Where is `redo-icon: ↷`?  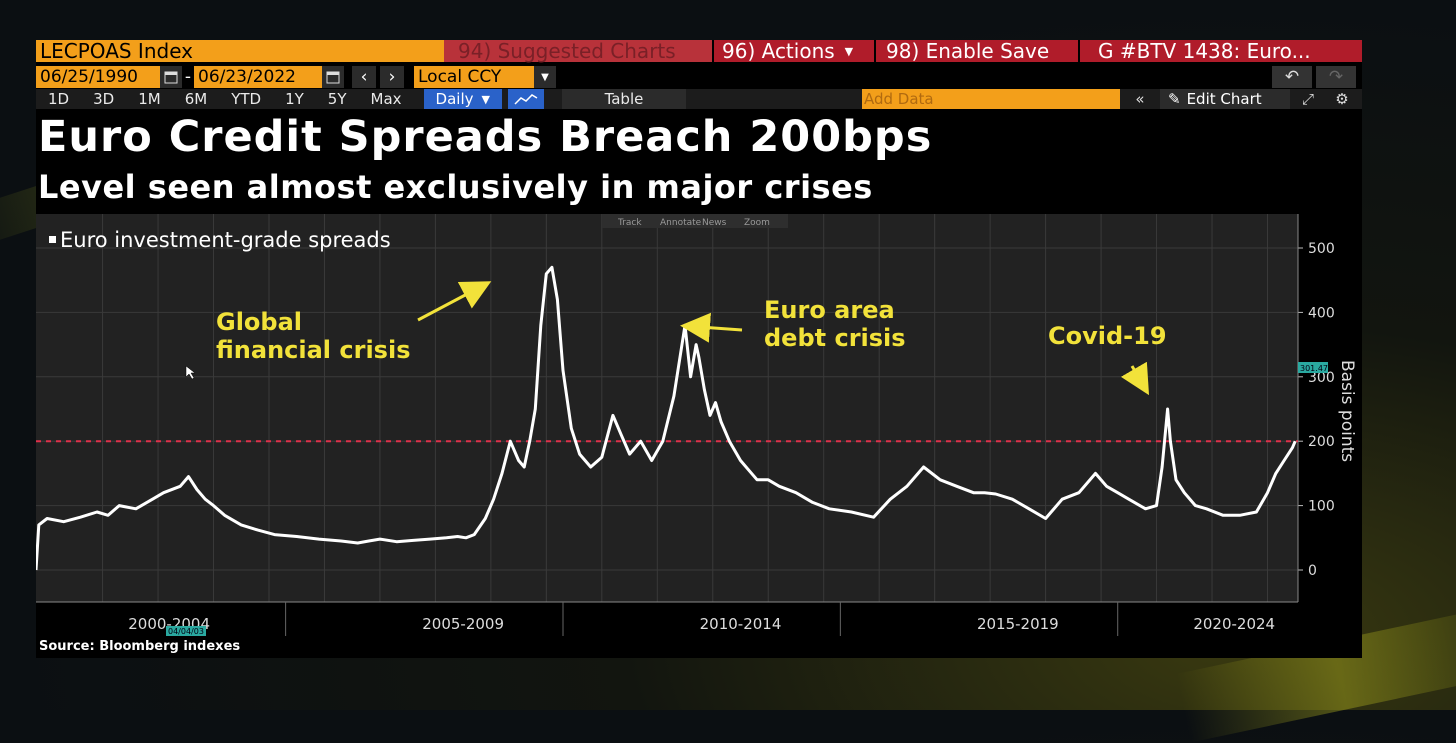 redo-icon: ↷ is located at coordinates (1336, 77).